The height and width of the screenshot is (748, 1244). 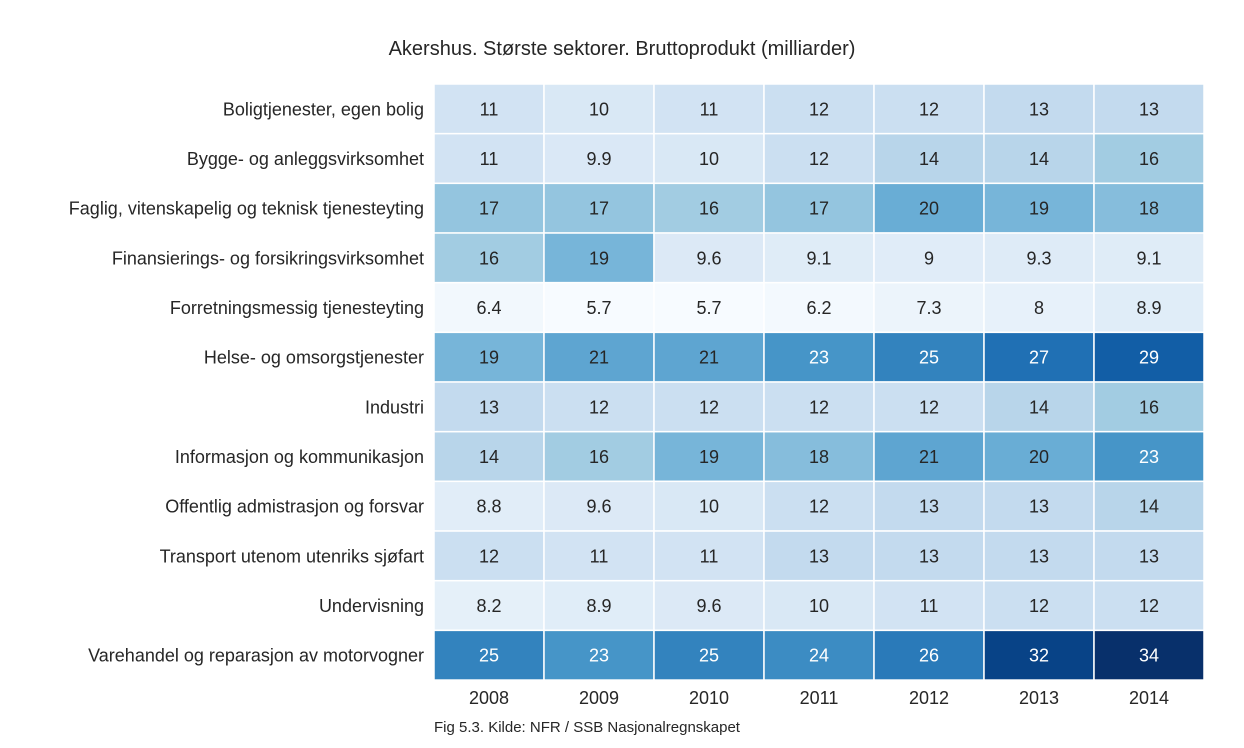 I want to click on cell-value-label: 26, so click(x=929, y=656).